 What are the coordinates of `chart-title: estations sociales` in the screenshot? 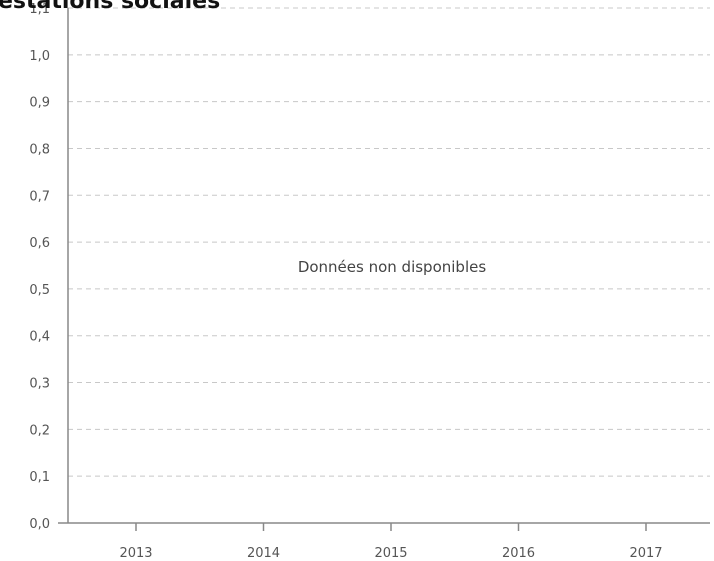 It's located at (110, 7).